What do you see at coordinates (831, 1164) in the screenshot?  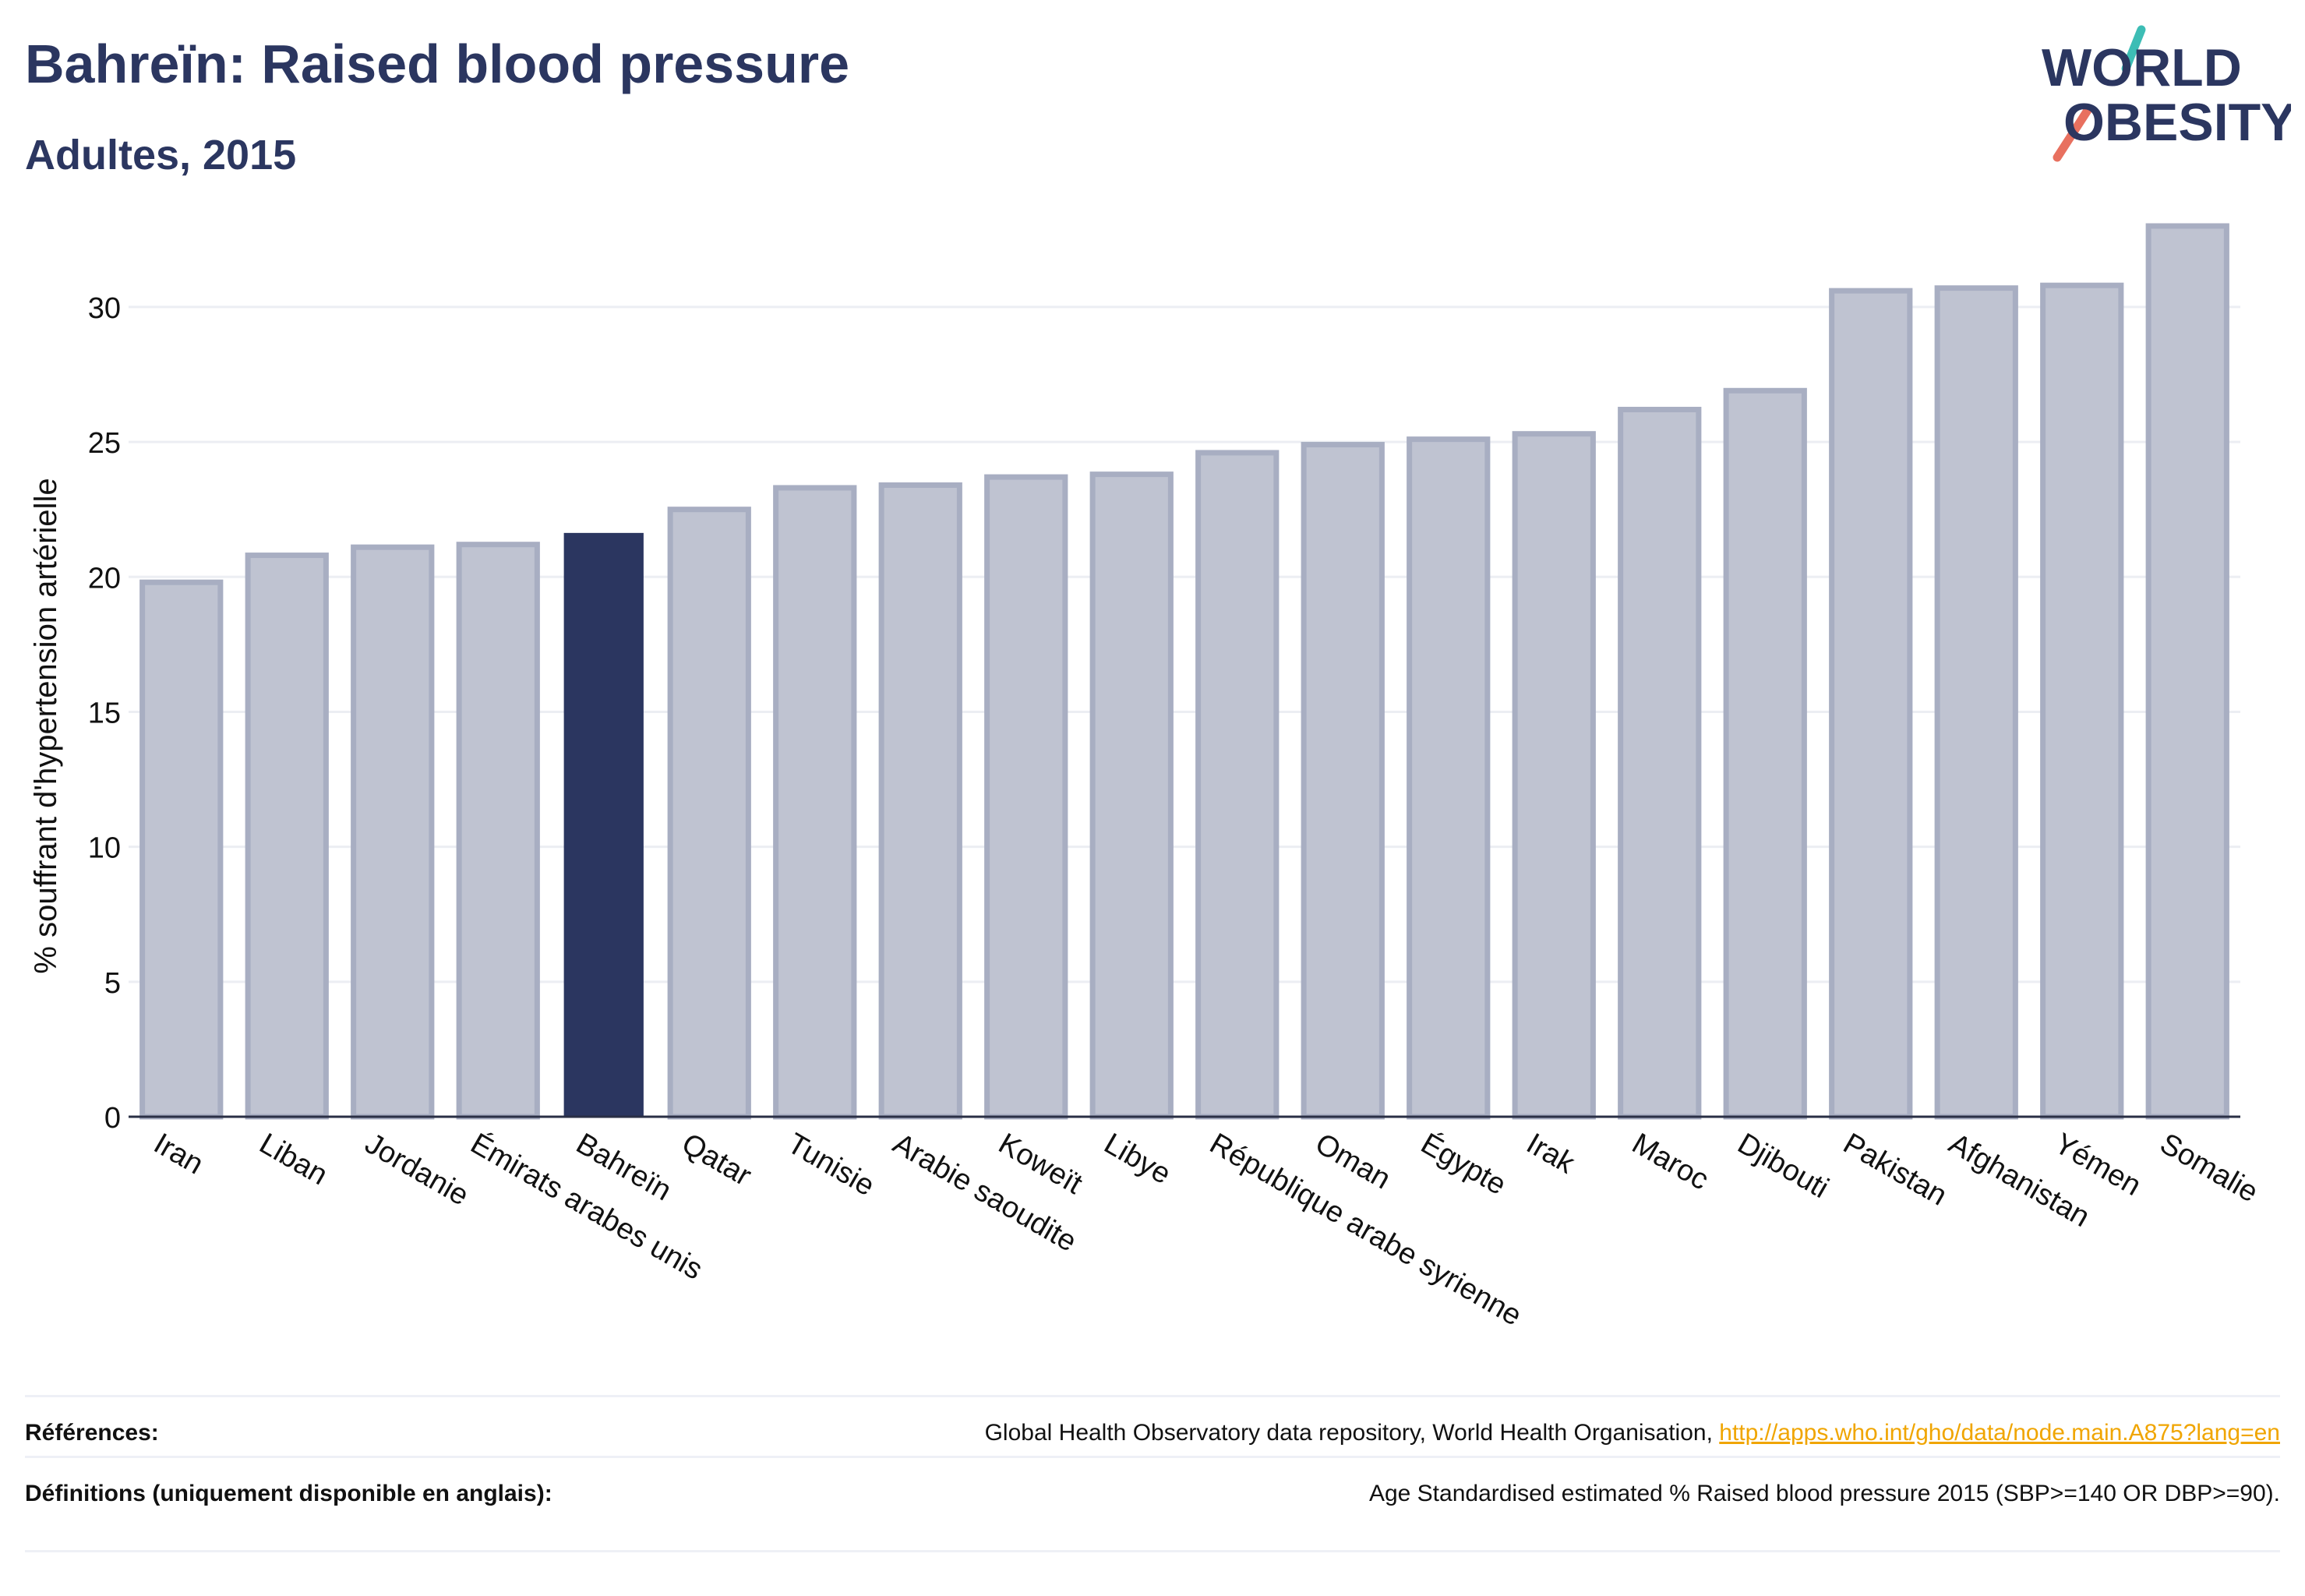 I see `x-tick-label: Tunisie` at bounding box center [831, 1164].